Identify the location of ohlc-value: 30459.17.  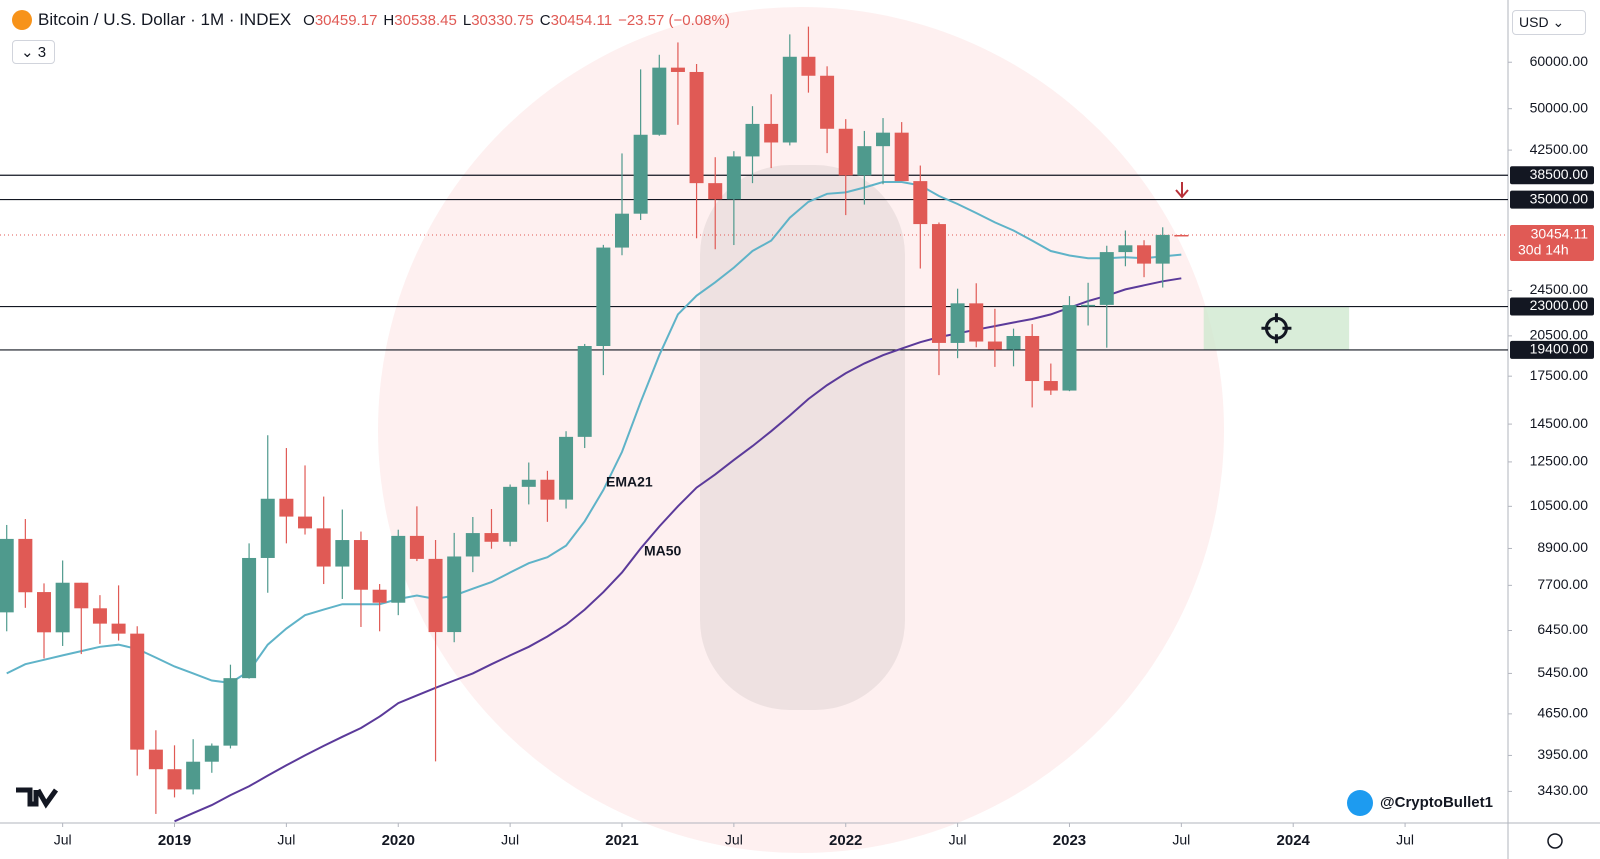
(346, 20).